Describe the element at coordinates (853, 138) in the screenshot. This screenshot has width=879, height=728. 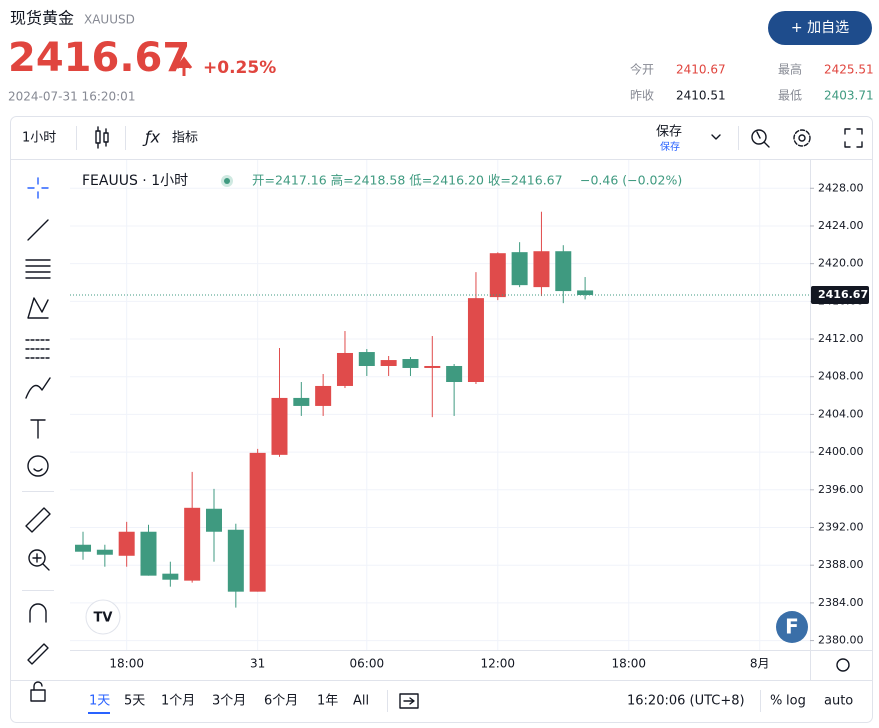
I see `fullscreen-icon` at that location.